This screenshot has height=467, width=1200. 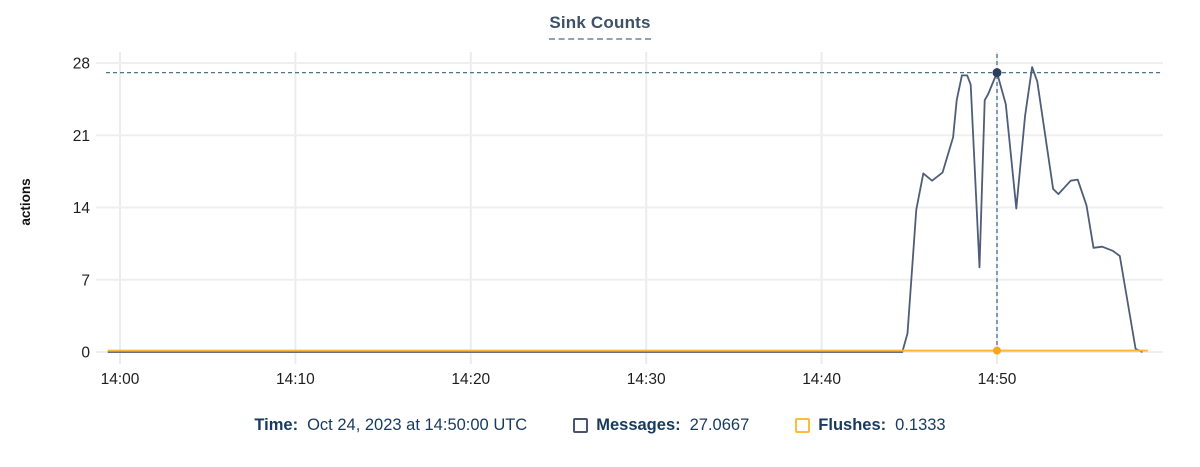 I want to click on chart-title: Sink Counts, so click(x=600, y=26).